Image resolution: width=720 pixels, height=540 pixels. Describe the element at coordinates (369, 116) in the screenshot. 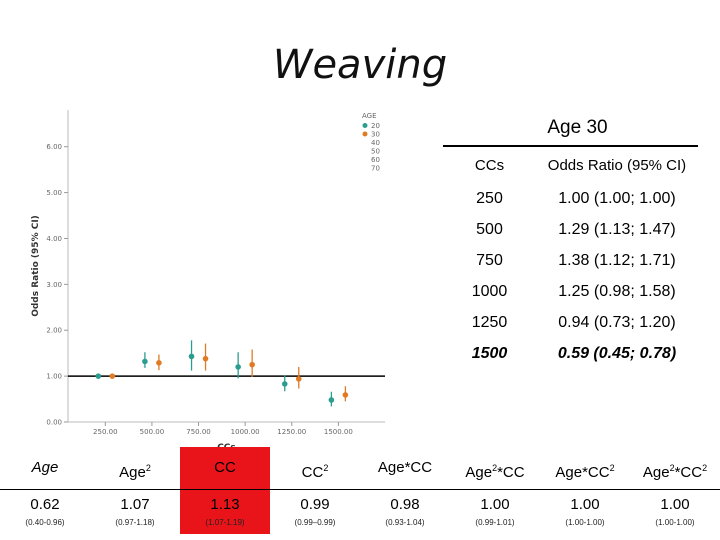

I see `legend-title: AGE` at that location.